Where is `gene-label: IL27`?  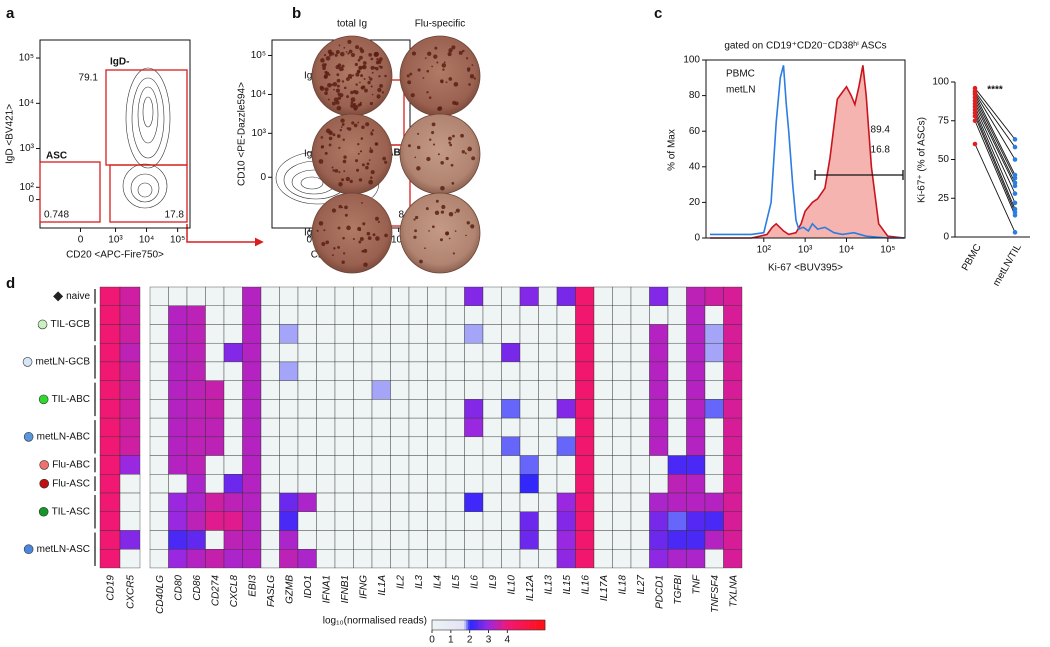
gene-label: IL27 is located at coordinates (641, 585).